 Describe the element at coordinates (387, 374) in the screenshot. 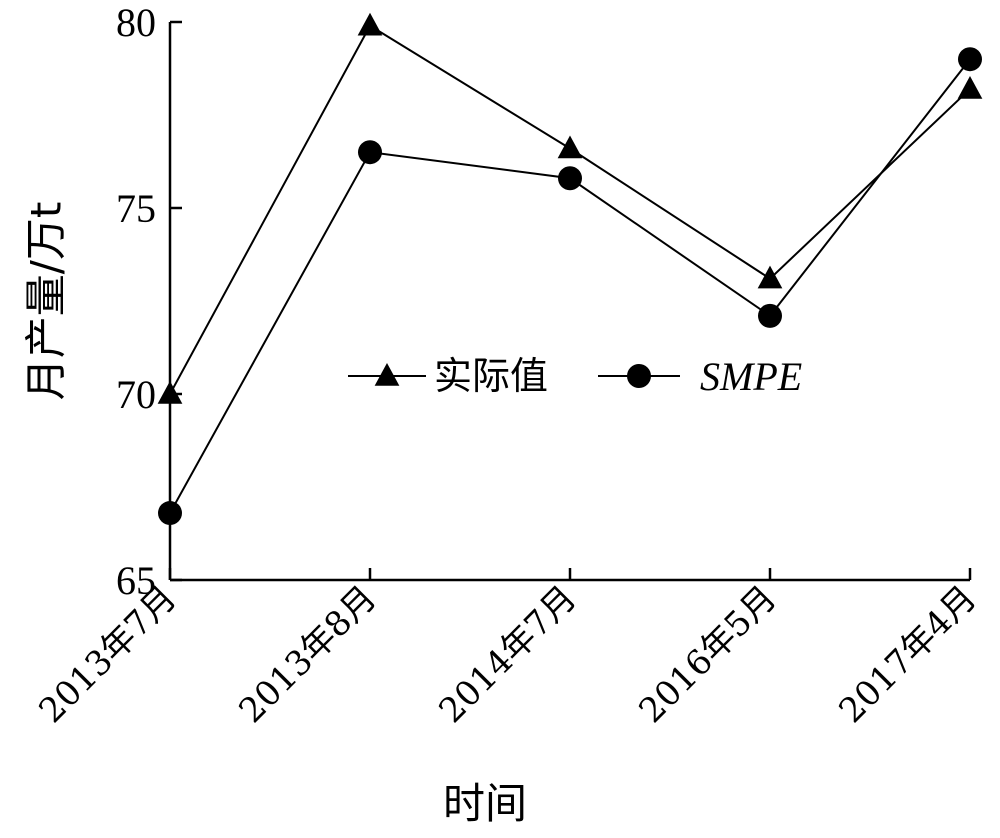

I see `legend-triangle-marker` at that location.